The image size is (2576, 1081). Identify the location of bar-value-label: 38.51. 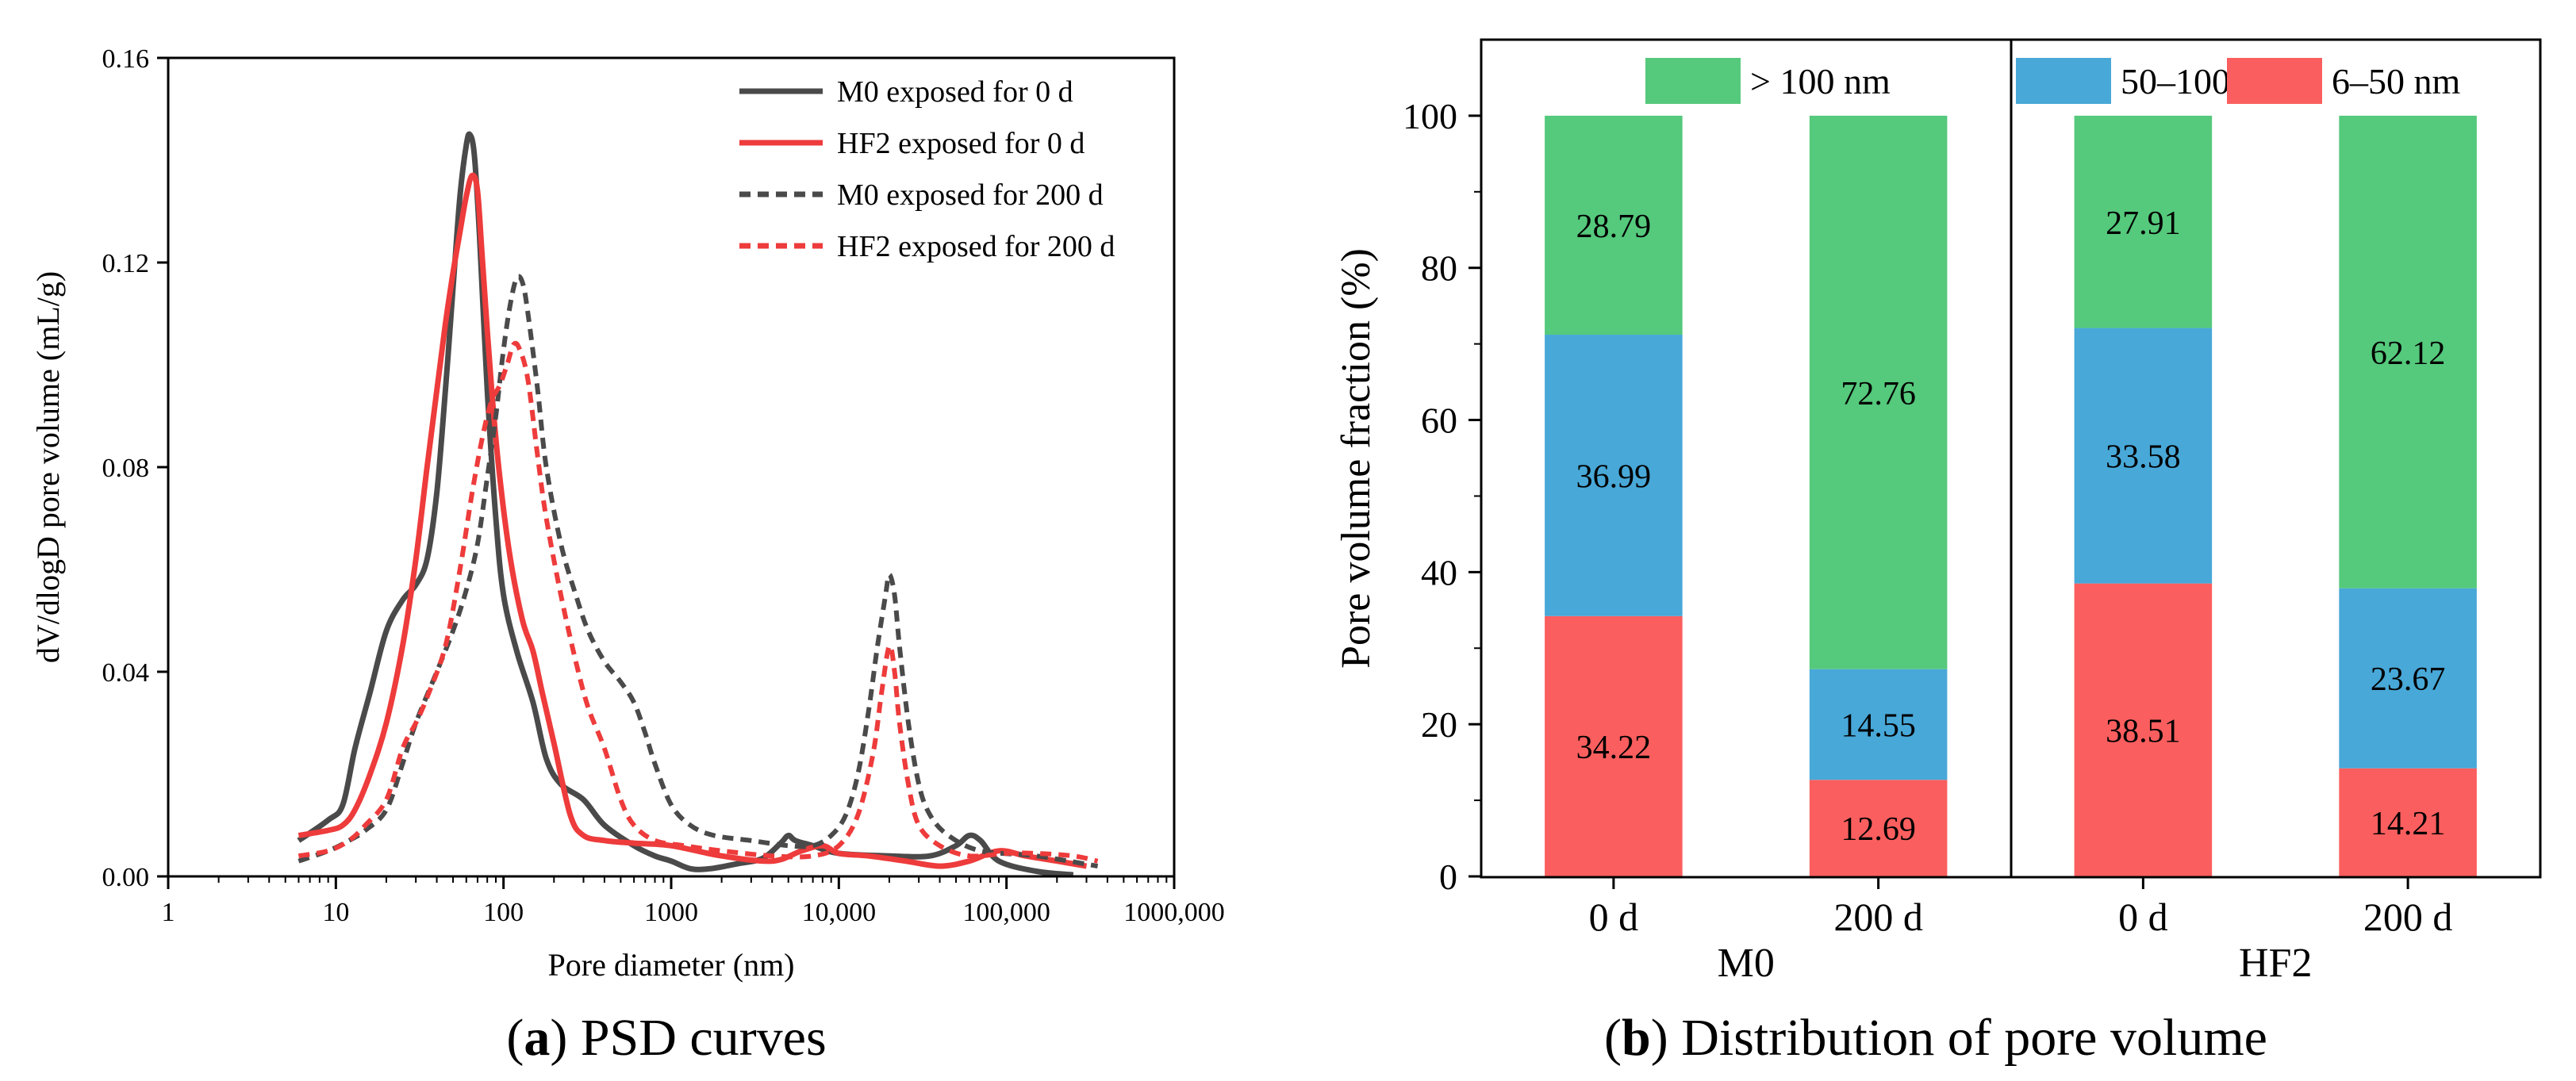
(2143, 731).